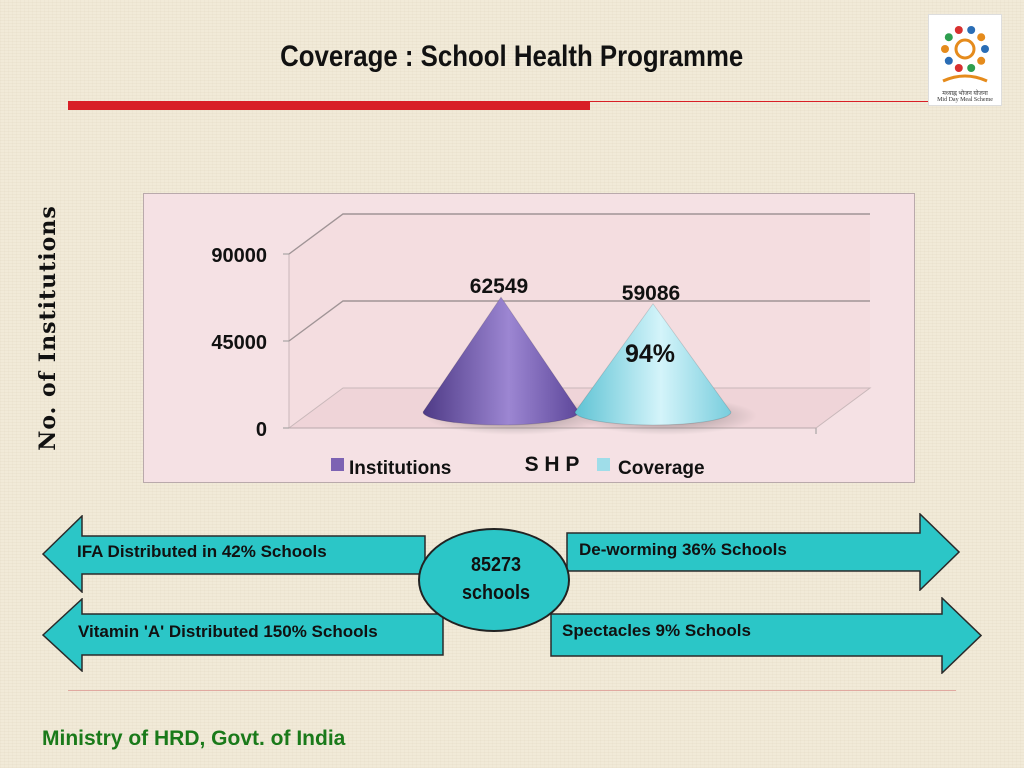 The width and height of the screenshot is (1024, 768). Describe the element at coordinates (759, 101) in the screenshot. I see `title-underline-line` at that location.